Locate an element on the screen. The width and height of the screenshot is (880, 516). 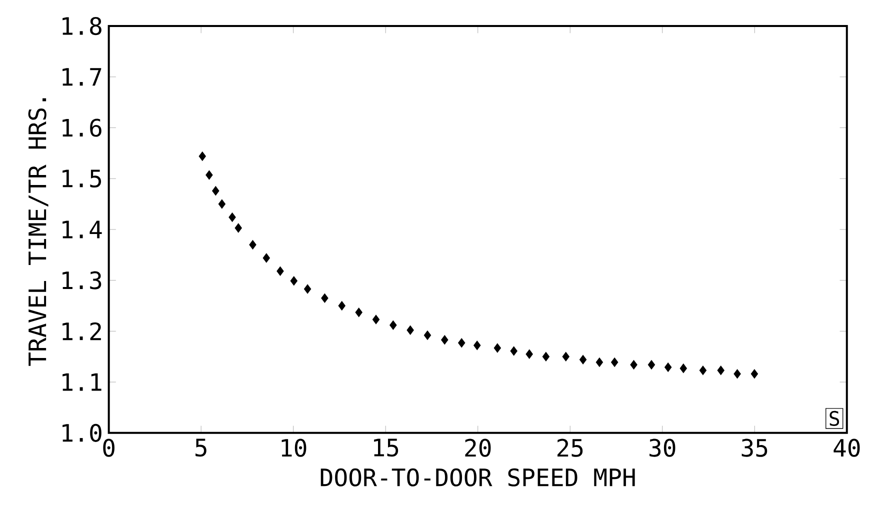
x-tick-label: 30 is located at coordinates (663, 448).